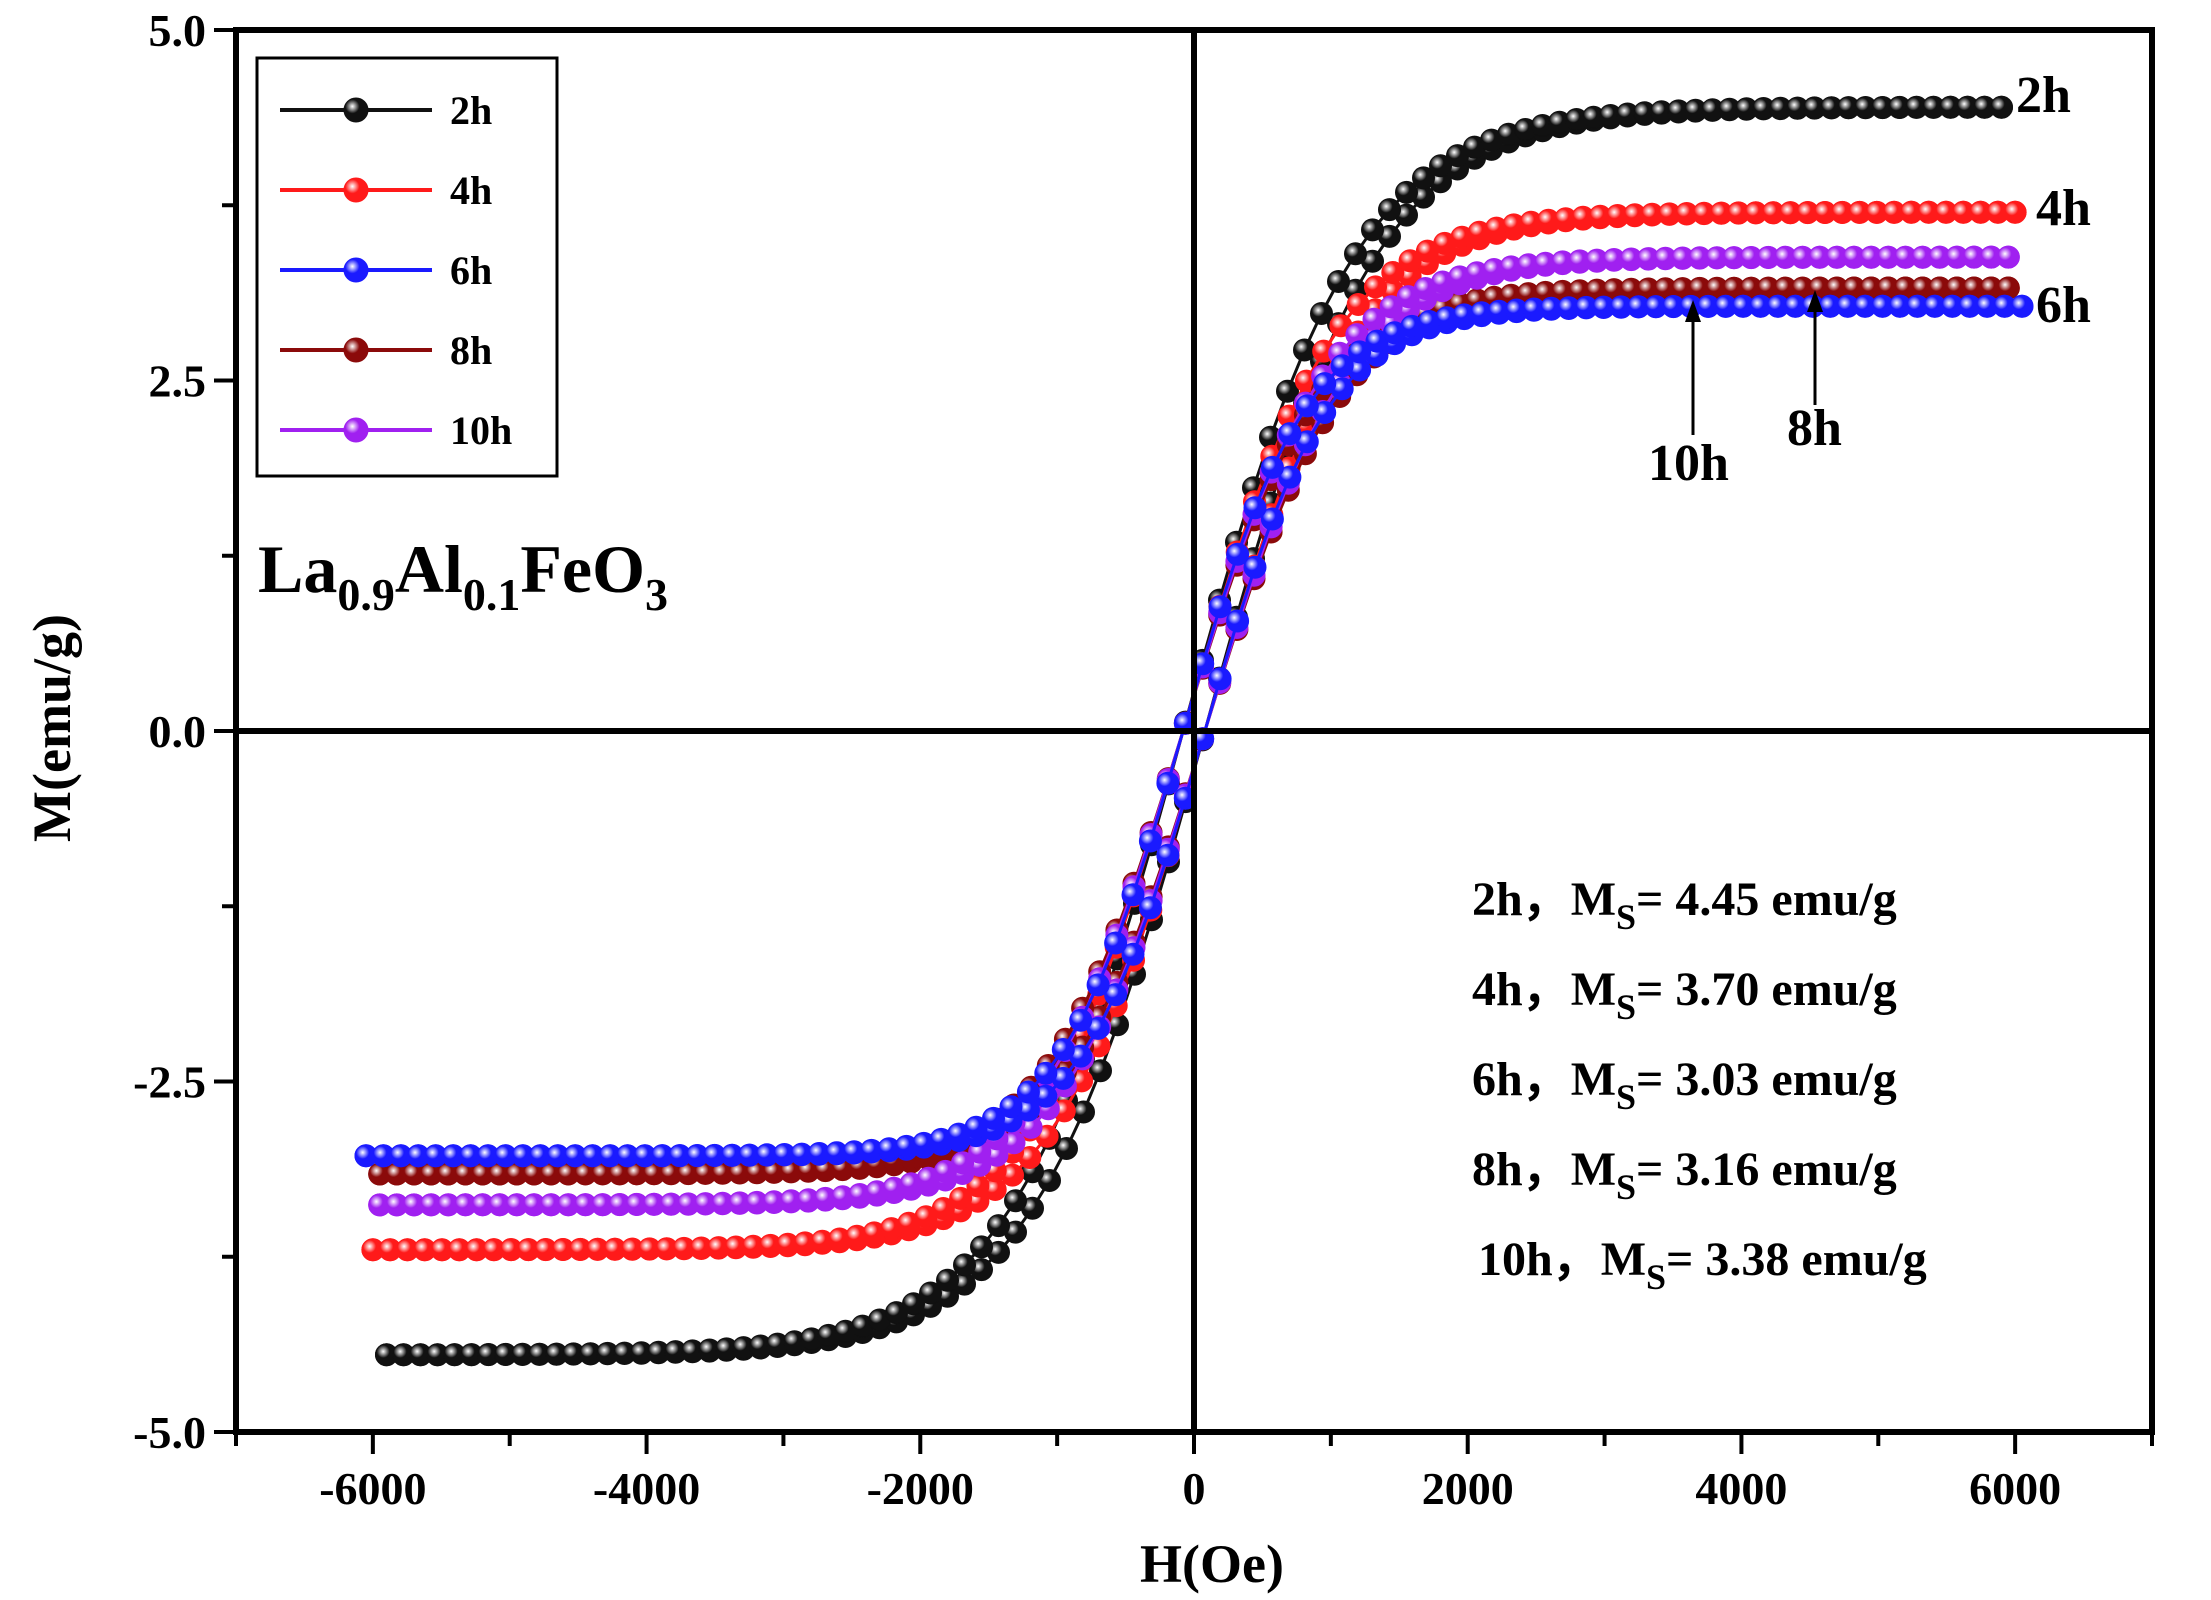 The width and height of the screenshot is (2211, 1600). What do you see at coordinates (463, 575) in the screenshot?
I see `sample-formula: La0.9Al0.1FeO3` at bounding box center [463, 575].